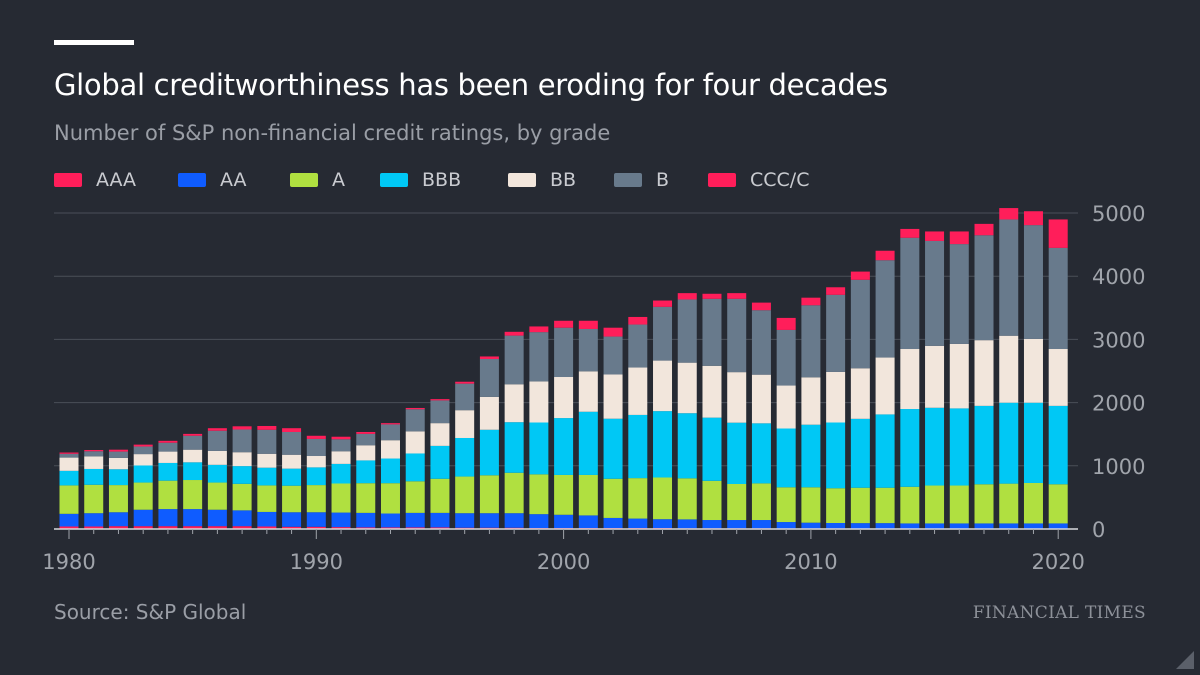  Describe the element at coordinates (118, 519) in the screenshot. I see `bar-segment-aa-1982` at that location.